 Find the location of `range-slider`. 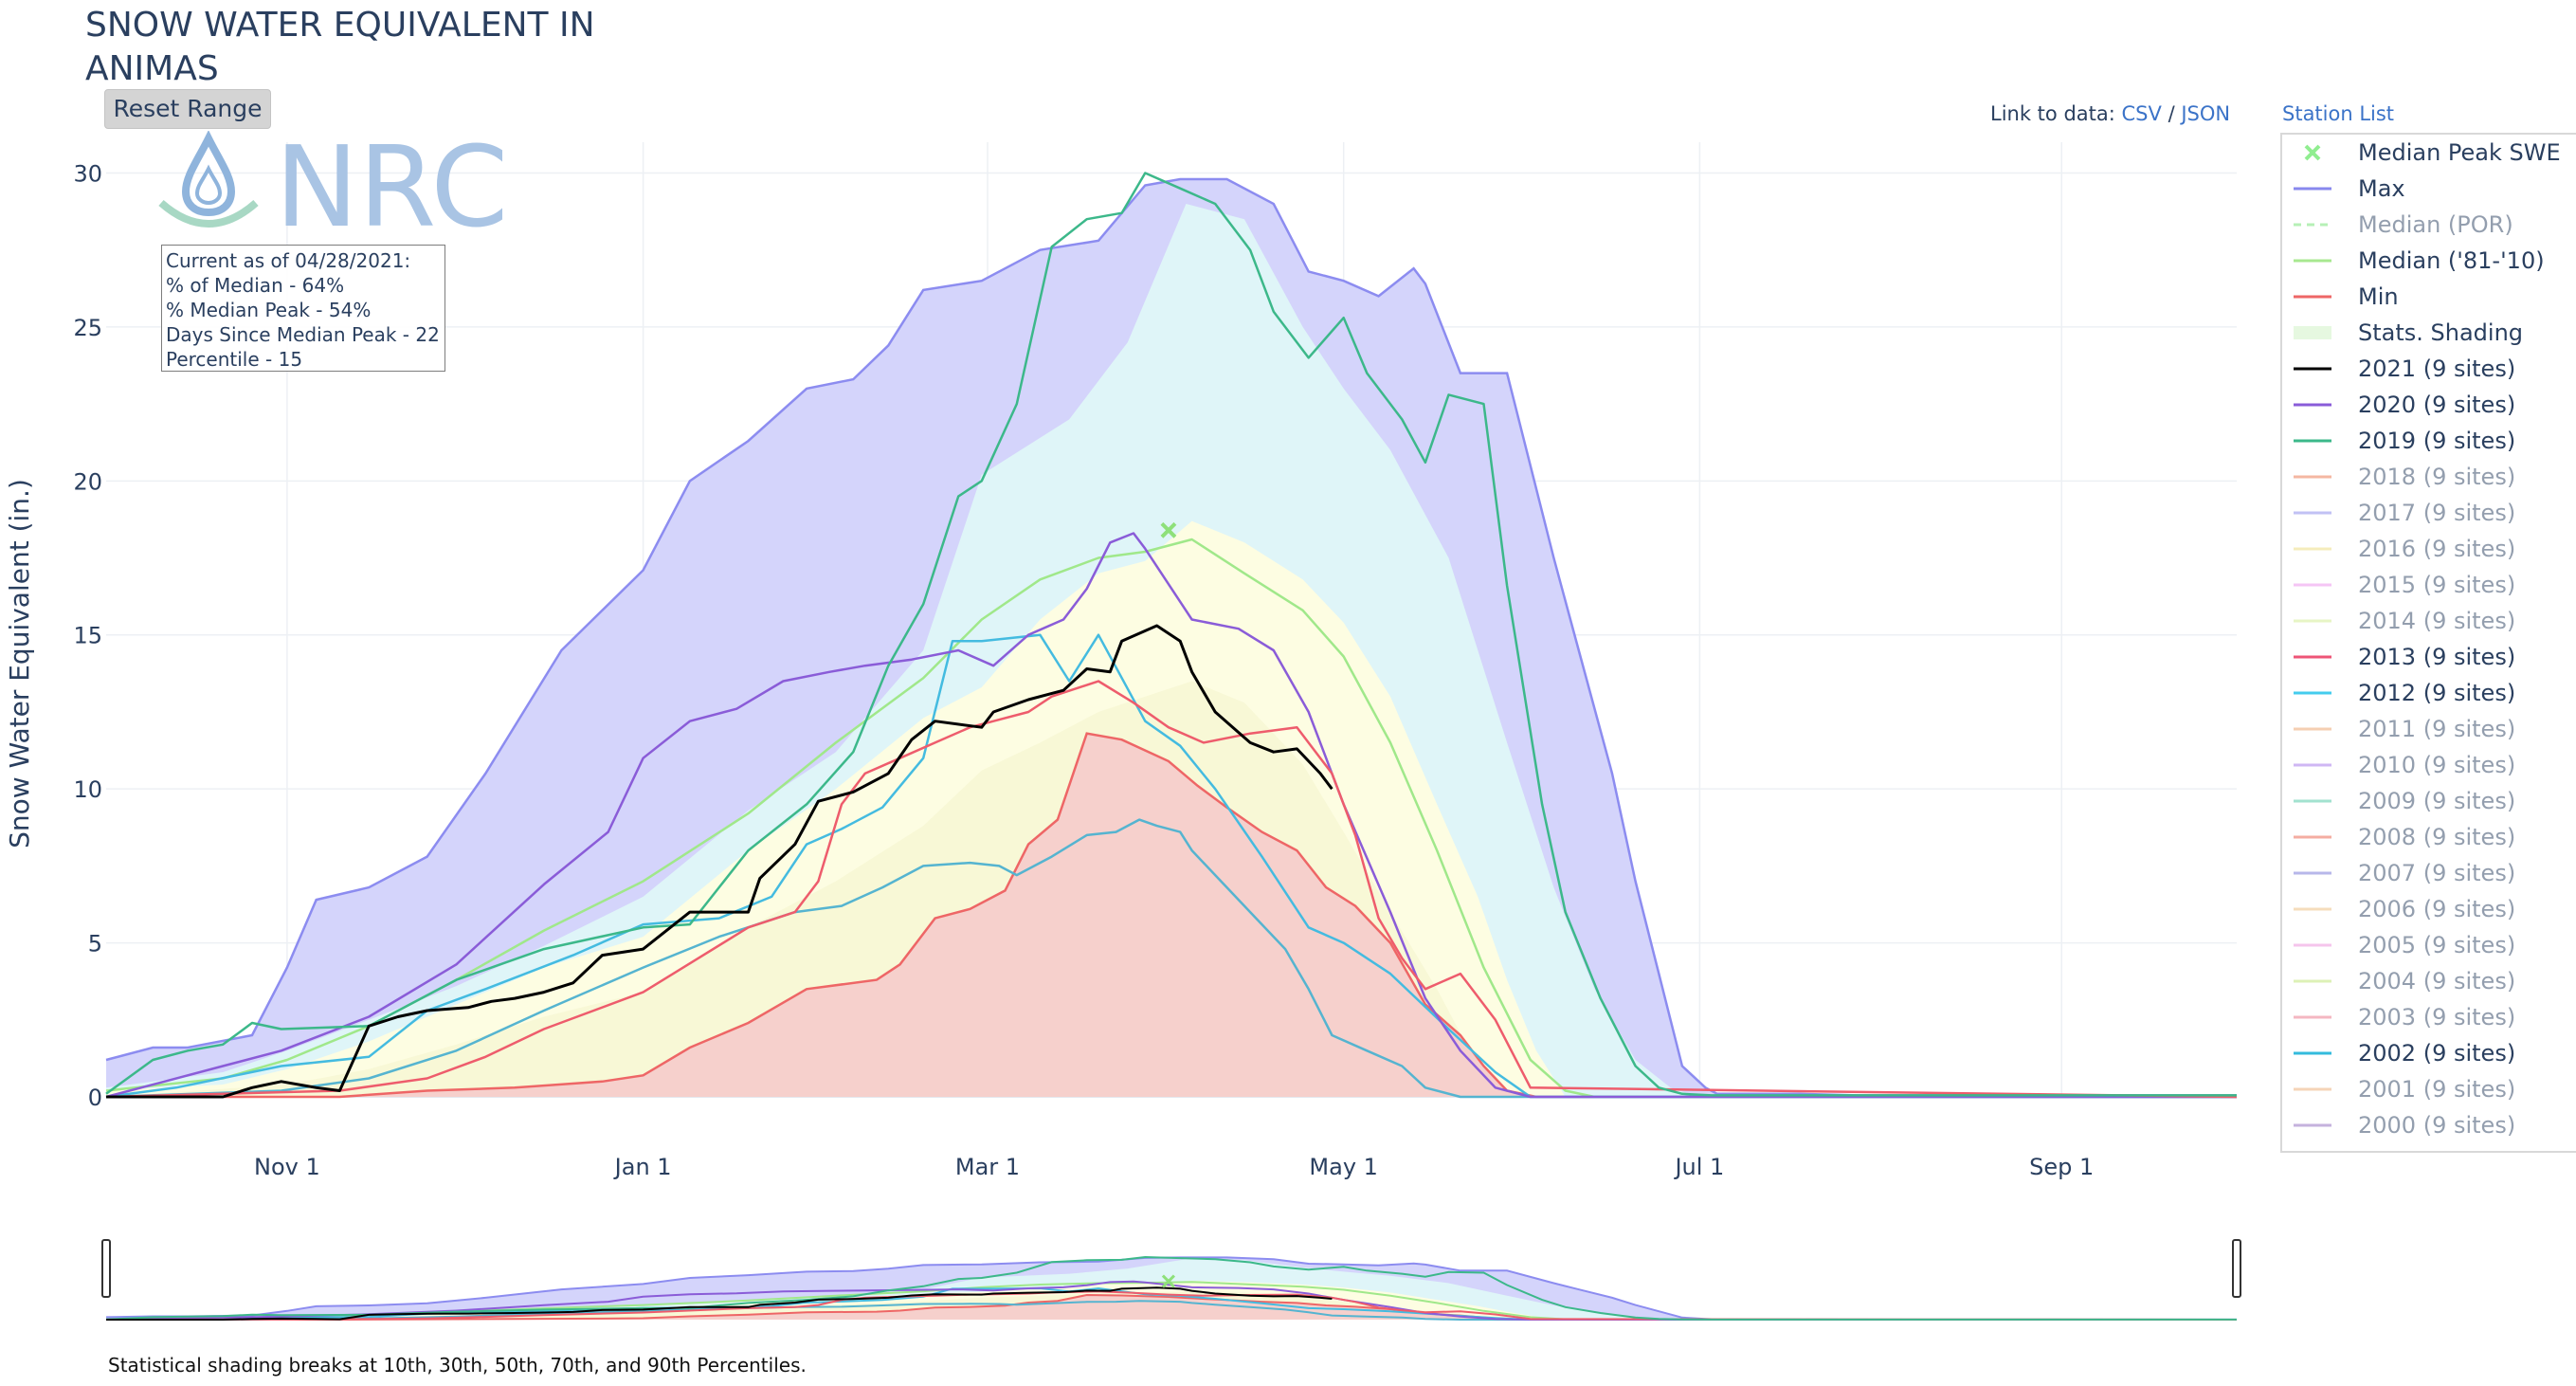

range-slider is located at coordinates (1171, 1262).